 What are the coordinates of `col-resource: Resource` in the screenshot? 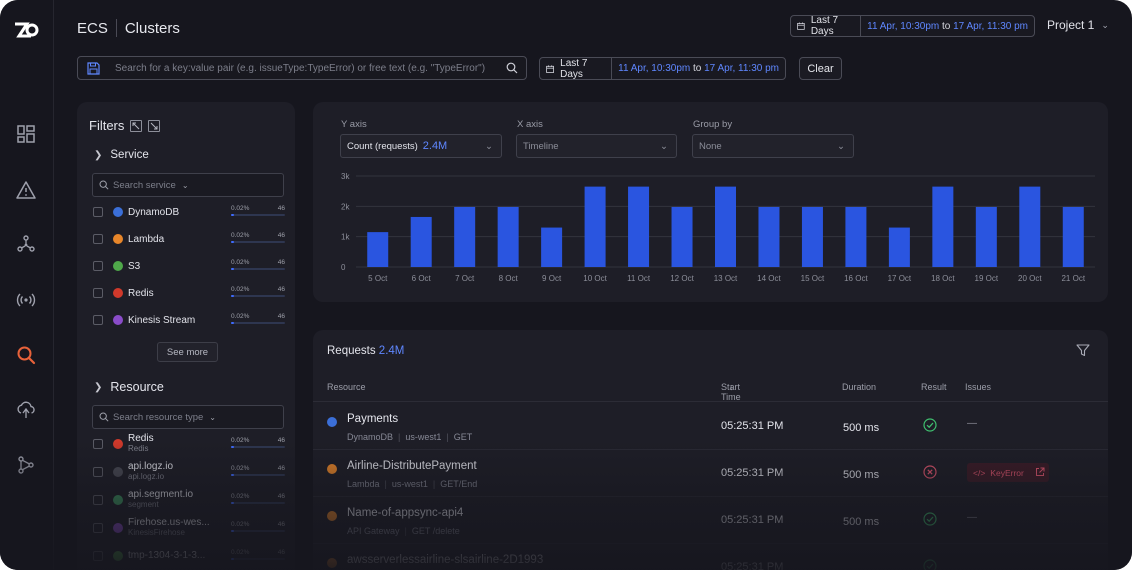 It's located at (346, 387).